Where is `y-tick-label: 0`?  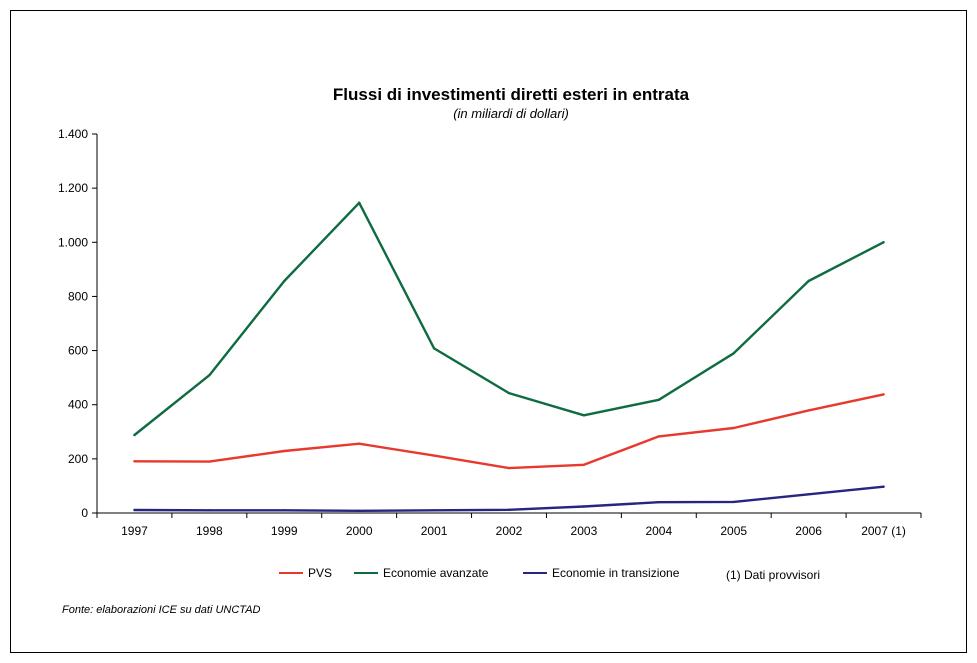
y-tick-label: 0 is located at coordinates (84, 513).